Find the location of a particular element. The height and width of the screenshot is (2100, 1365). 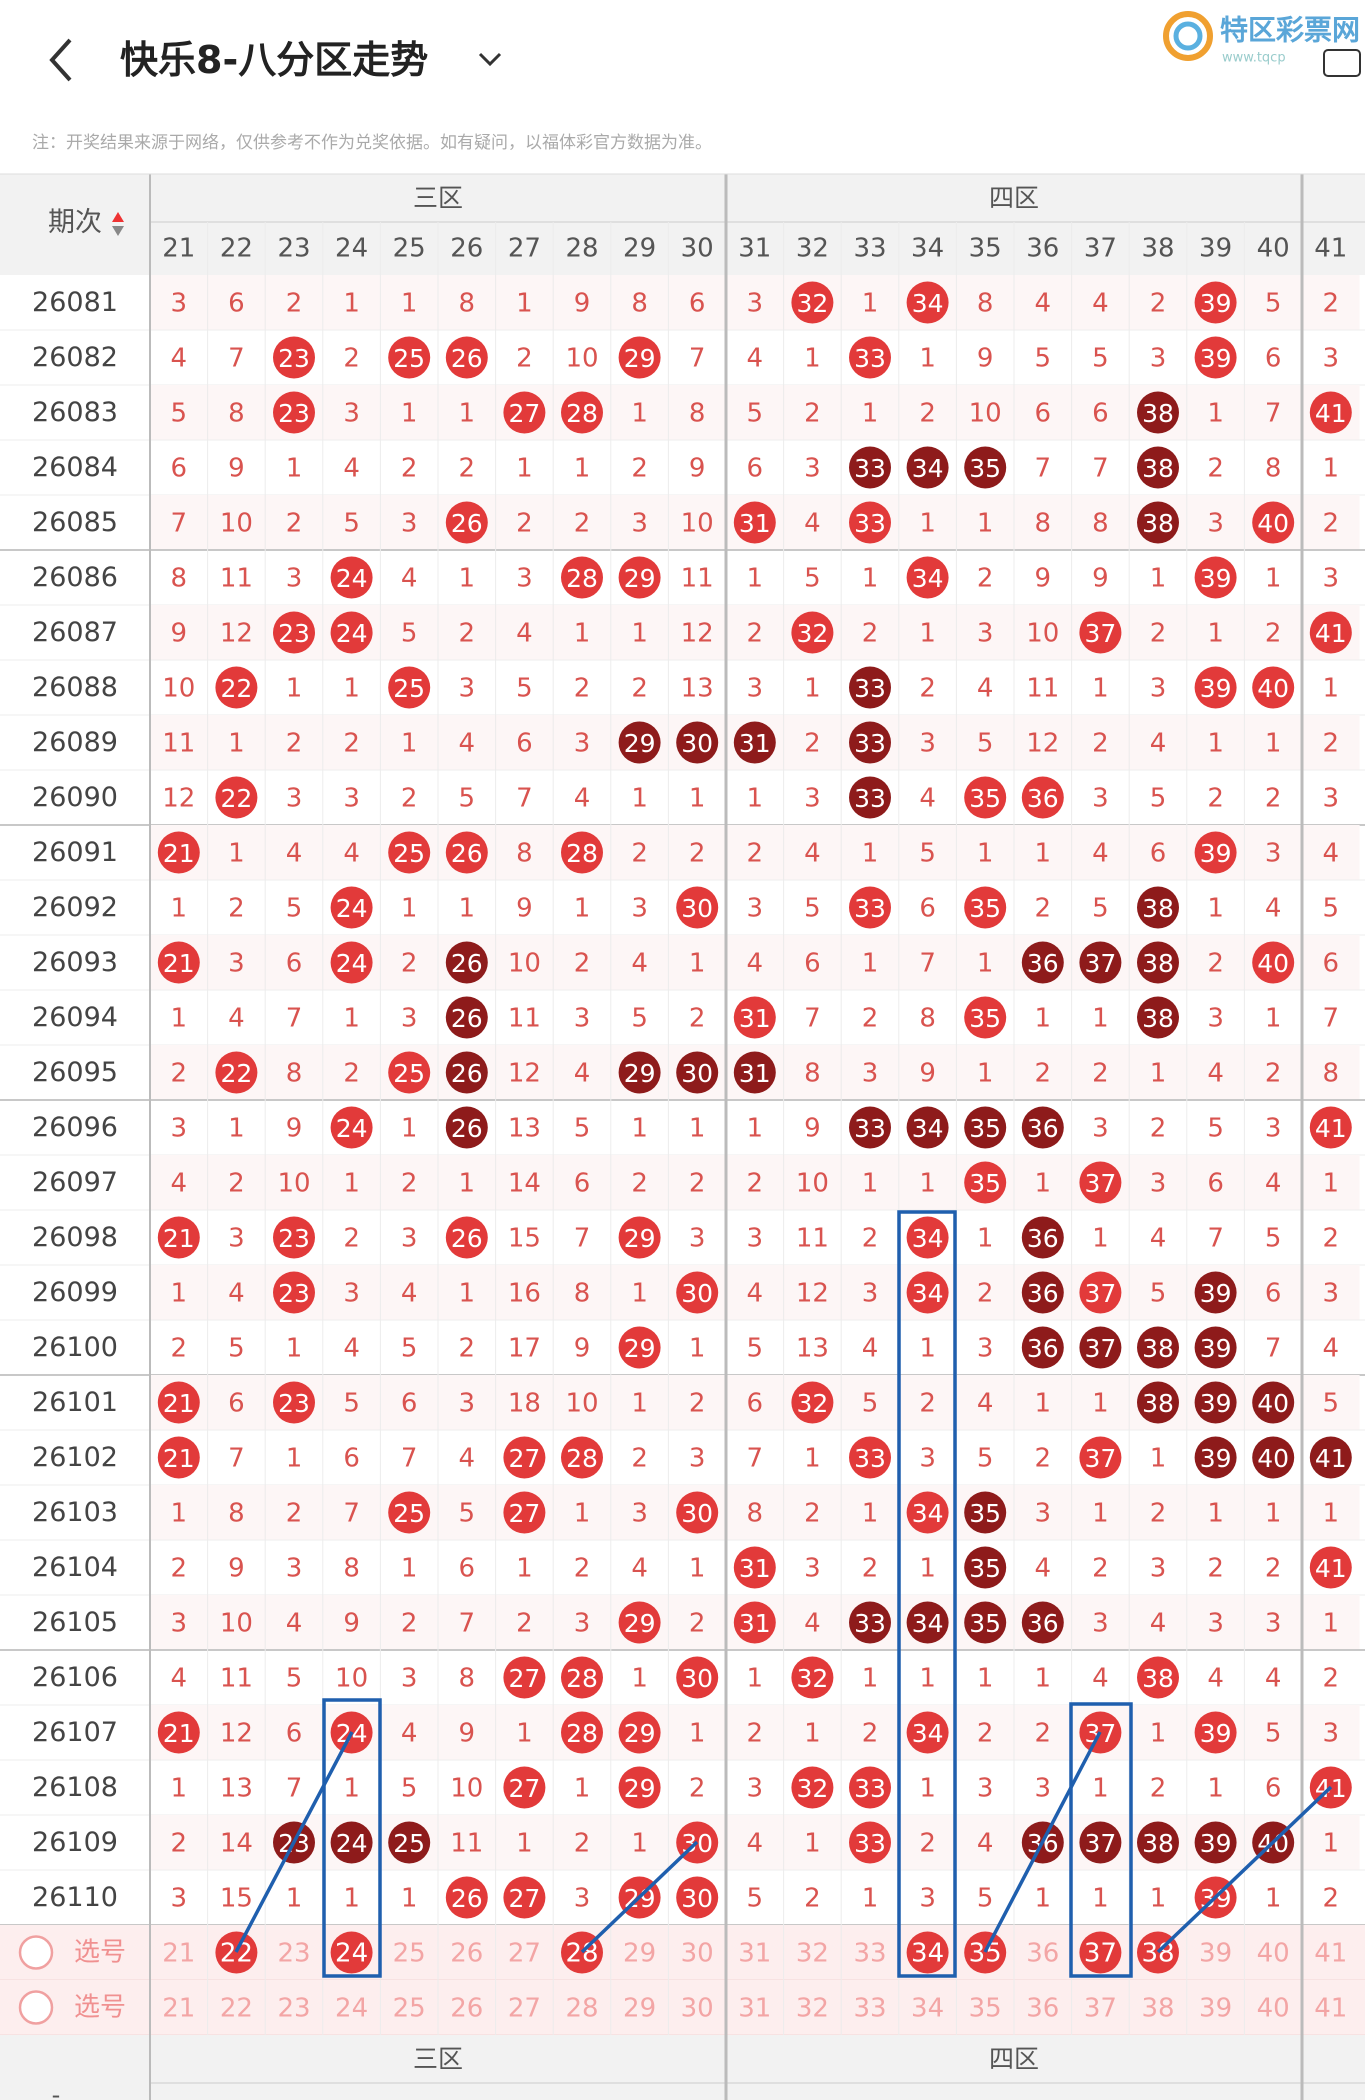

page-title: 快乐8-八分区走势 is located at coordinates (274, 60).